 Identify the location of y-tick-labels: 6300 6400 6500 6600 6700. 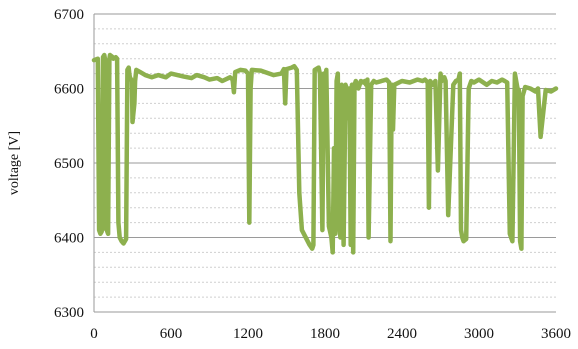
(69, 164).